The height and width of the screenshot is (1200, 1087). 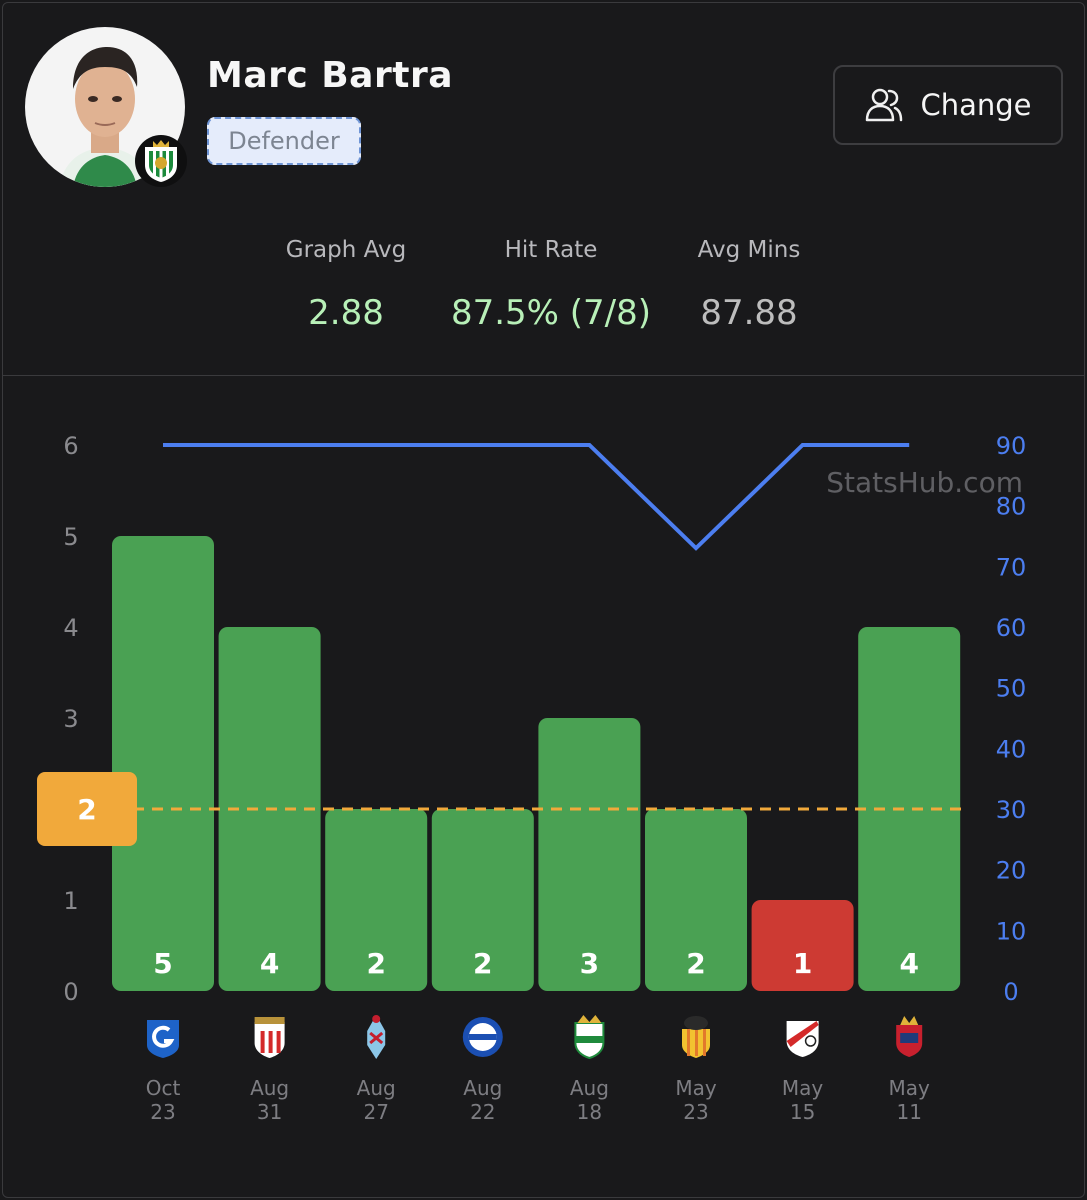 What do you see at coordinates (749, 313) in the screenshot?
I see `stat-value: 87.88` at bounding box center [749, 313].